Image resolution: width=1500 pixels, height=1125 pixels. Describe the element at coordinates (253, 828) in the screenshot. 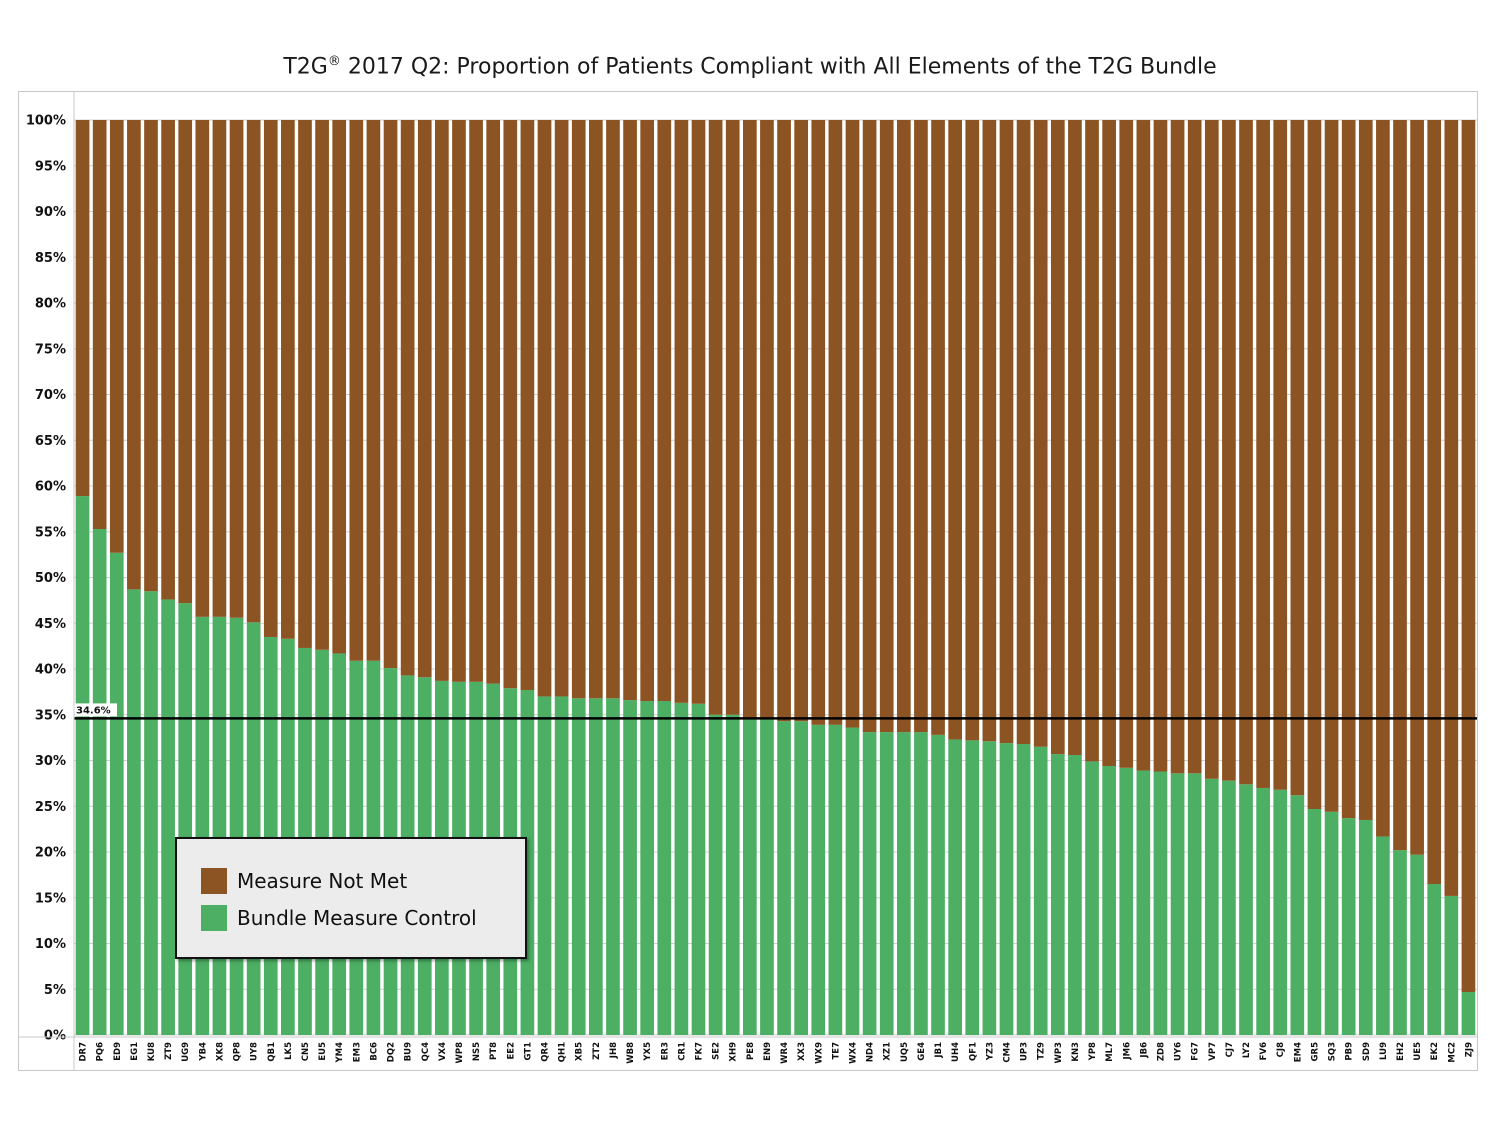

I see `bar-met-uy8` at that location.